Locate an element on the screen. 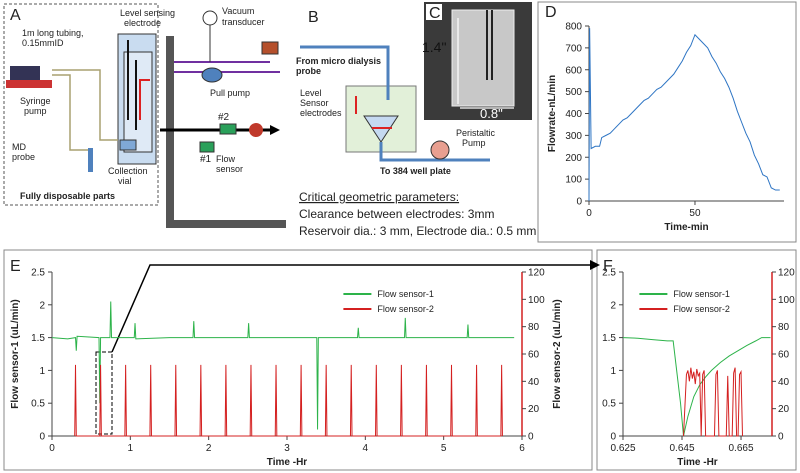 The width and height of the screenshot is (800, 473). y-tick-label: 700 is located at coordinates (573, 48).